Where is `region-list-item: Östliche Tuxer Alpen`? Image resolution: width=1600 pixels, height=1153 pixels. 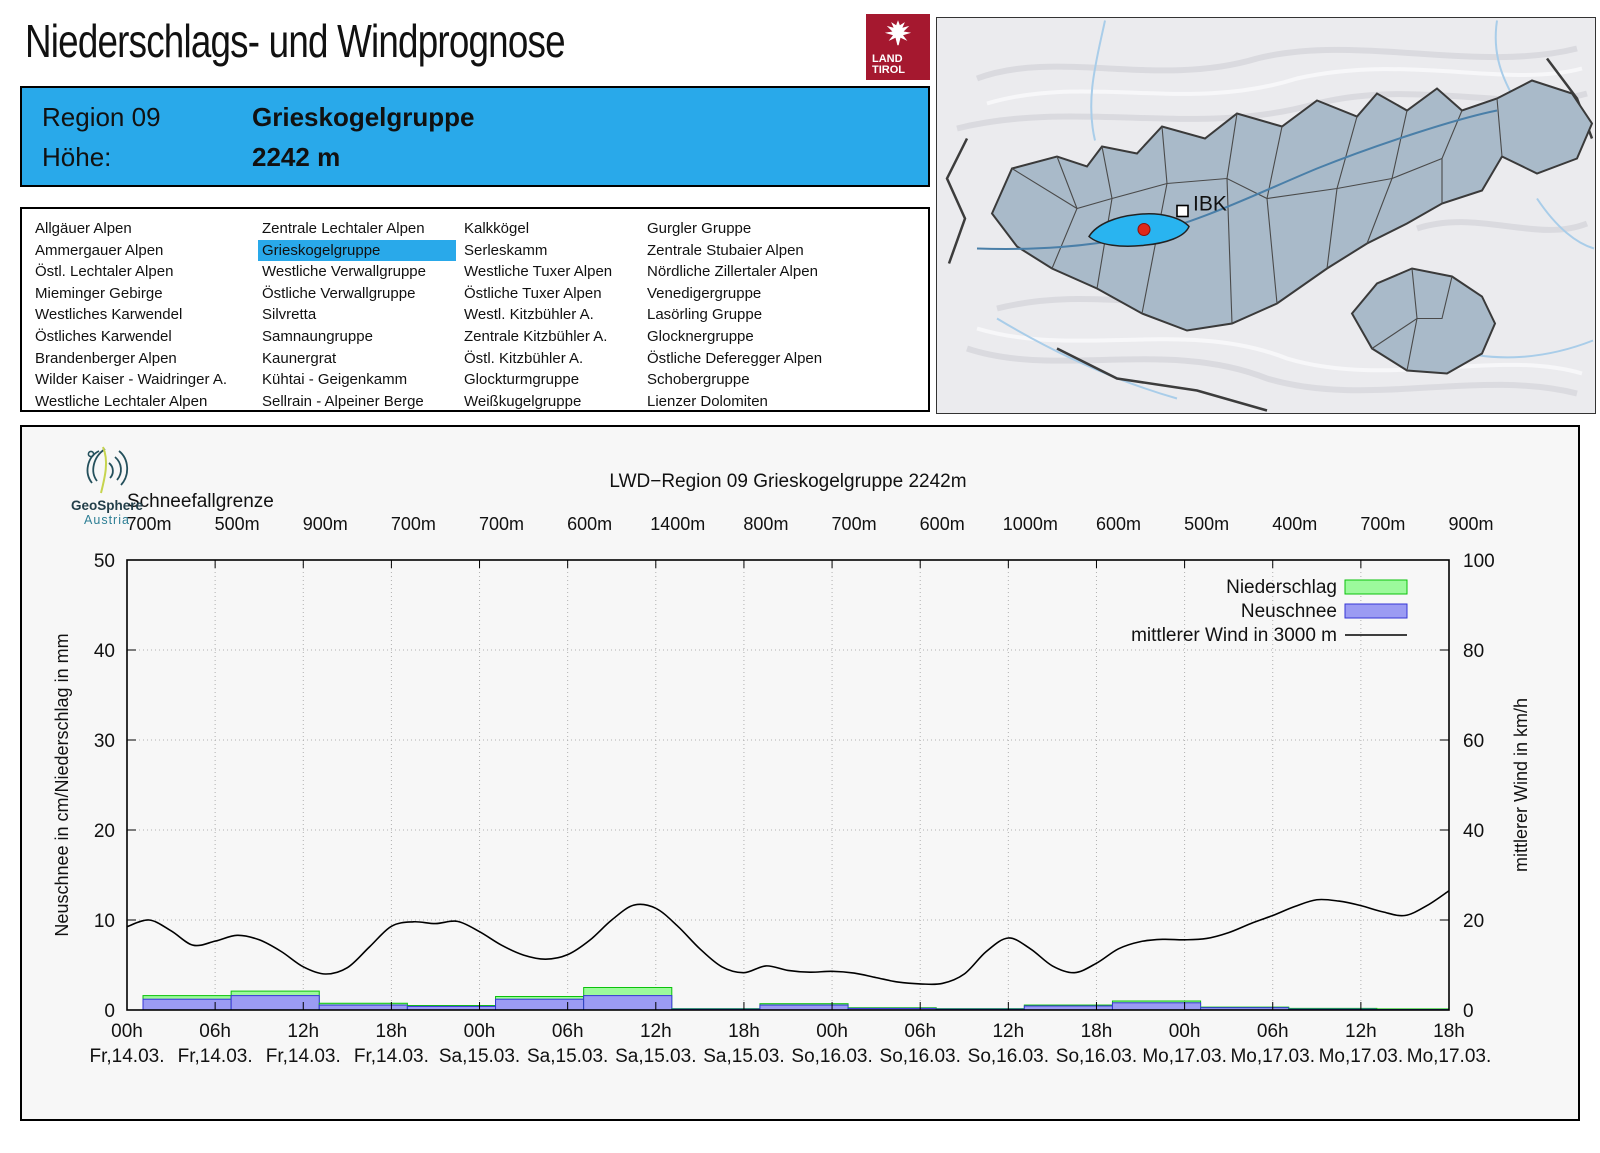
region-list-item: Östliche Tuxer Alpen is located at coordinates (533, 293).